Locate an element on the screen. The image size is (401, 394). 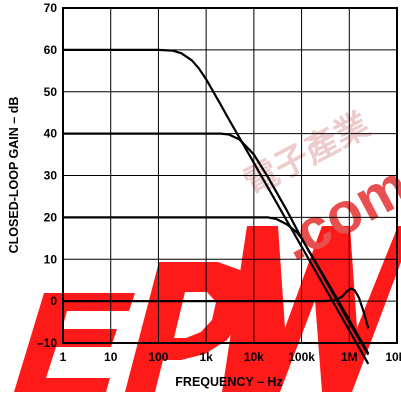
x-tick-labels: 1 10 100 1k 10k 100k 1M 10M is located at coordinates (230, 357).